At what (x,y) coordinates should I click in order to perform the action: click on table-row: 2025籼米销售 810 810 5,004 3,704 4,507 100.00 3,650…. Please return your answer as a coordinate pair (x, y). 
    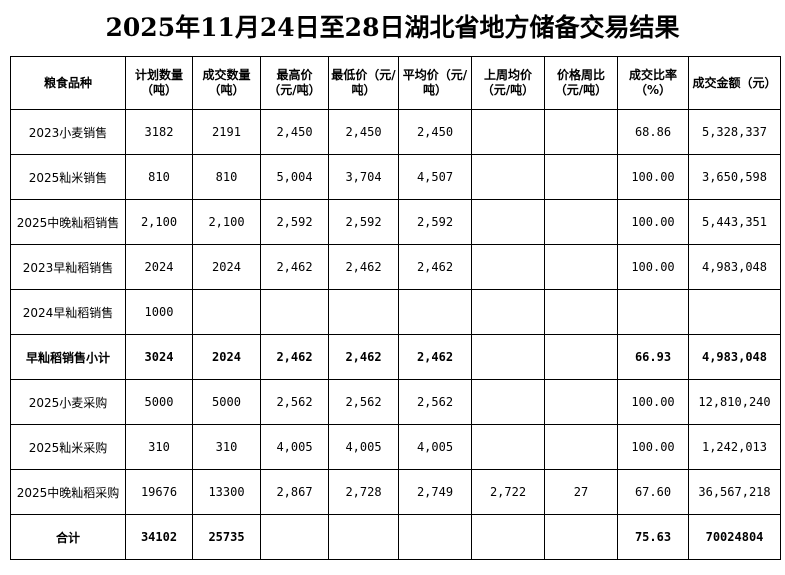
    Looking at the image, I should click on (395, 177).